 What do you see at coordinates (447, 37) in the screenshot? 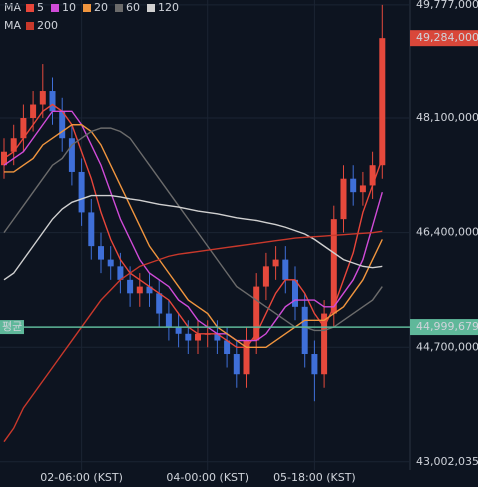
I see `last-price-label: 49,284,000` at bounding box center [447, 37].